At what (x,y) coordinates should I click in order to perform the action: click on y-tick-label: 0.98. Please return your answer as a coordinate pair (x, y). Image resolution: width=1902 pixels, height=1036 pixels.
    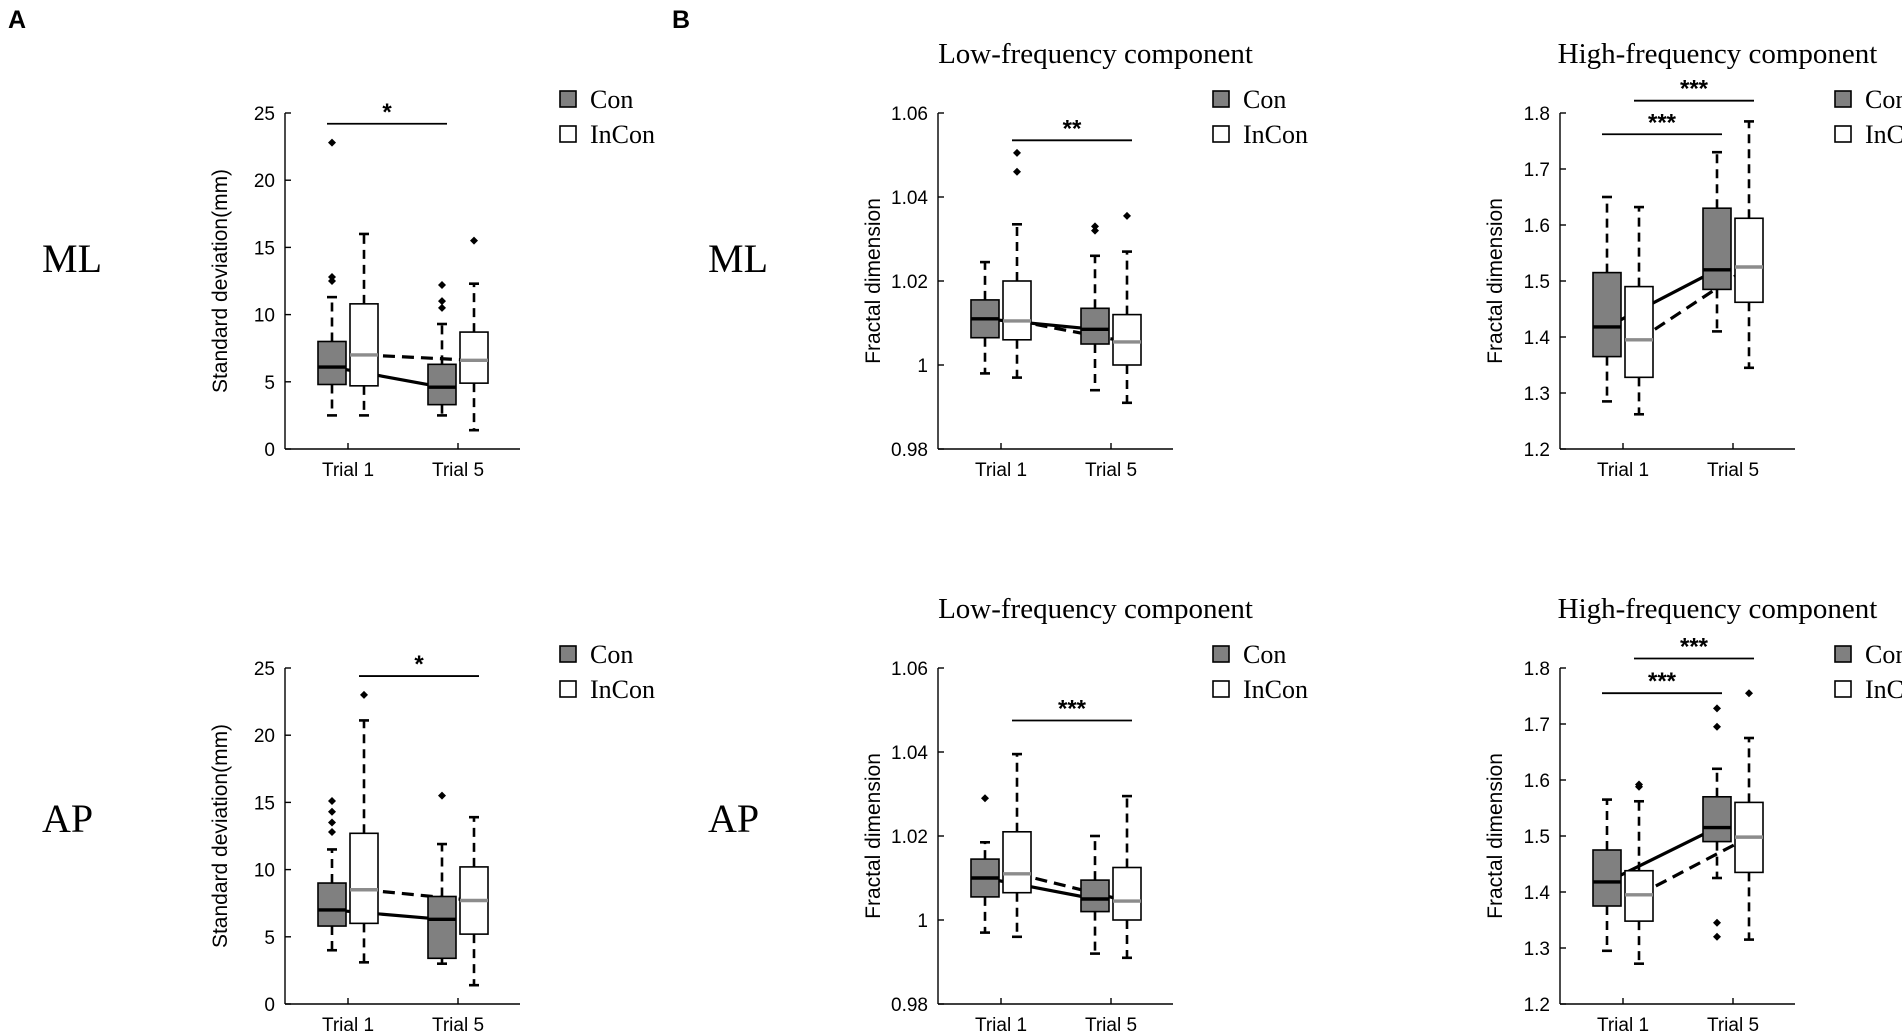
    Looking at the image, I should click on (909, 450).